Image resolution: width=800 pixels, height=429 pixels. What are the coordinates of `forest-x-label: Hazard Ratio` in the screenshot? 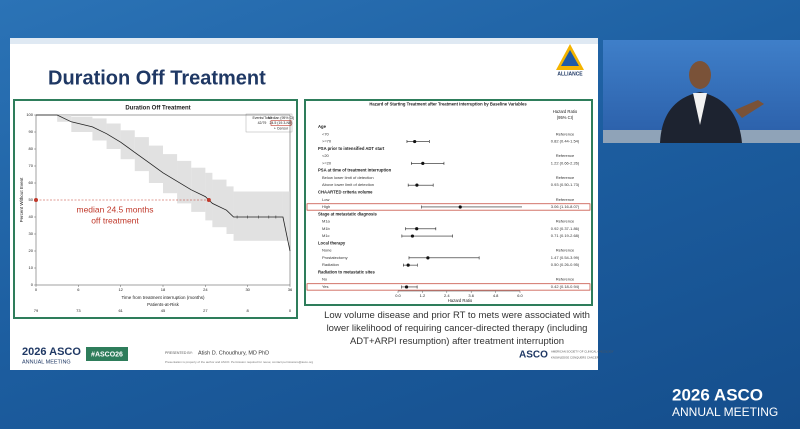 It's located at (460, 300).